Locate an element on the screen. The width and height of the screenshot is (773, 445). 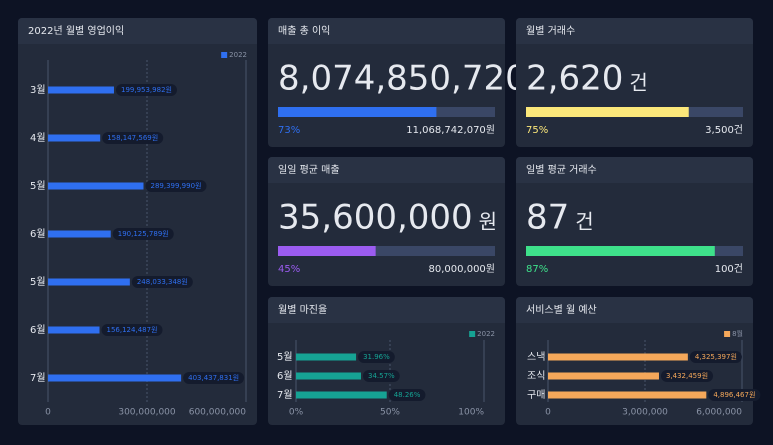
panel-title: 2022년 월별 영업이익 is located at coordinates (76, 30).